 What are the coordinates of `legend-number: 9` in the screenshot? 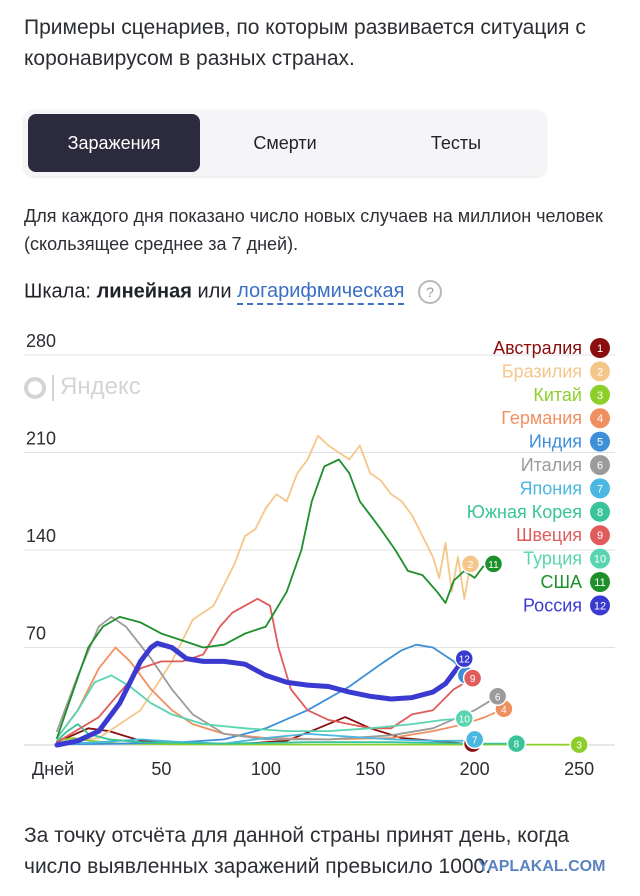 It's located at (600, 536).